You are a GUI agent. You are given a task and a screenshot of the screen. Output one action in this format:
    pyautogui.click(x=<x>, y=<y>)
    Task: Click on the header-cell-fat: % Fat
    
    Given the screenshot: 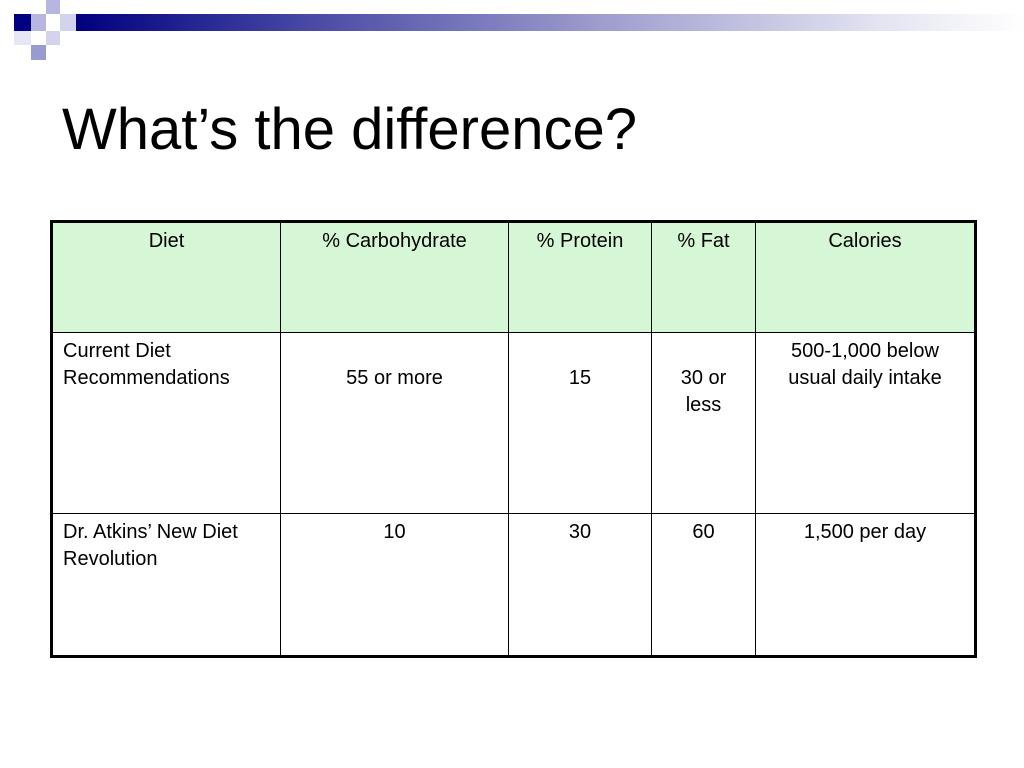 What is the action you would take?
    pyautogui.click(x=703, y=277)
    